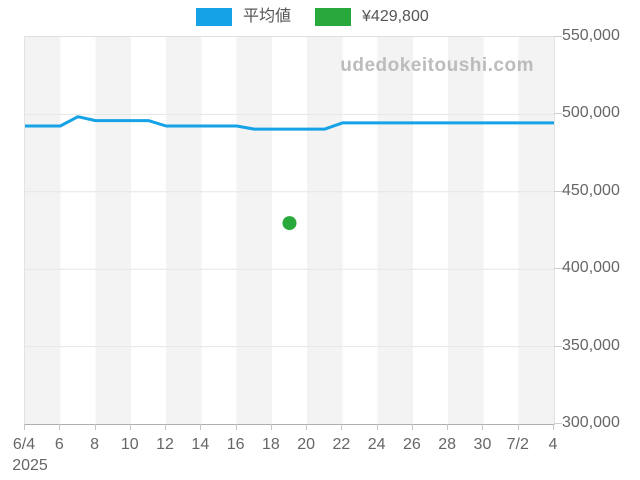 Image resolution: width=640 pixels, height=480 pixels. What do you see at coordinates (517, 444) in the screenshot?
I see `x-axis-label: 7/2` at bounding box center [517, 444].